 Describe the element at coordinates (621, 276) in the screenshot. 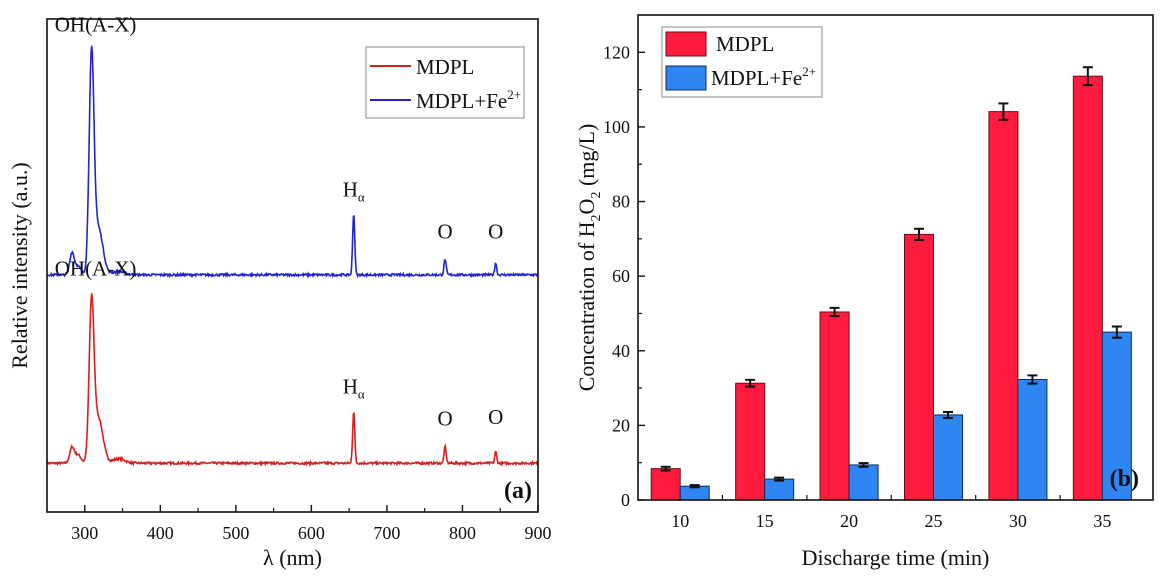

I see `b-y-tick-label: 60` at that location.